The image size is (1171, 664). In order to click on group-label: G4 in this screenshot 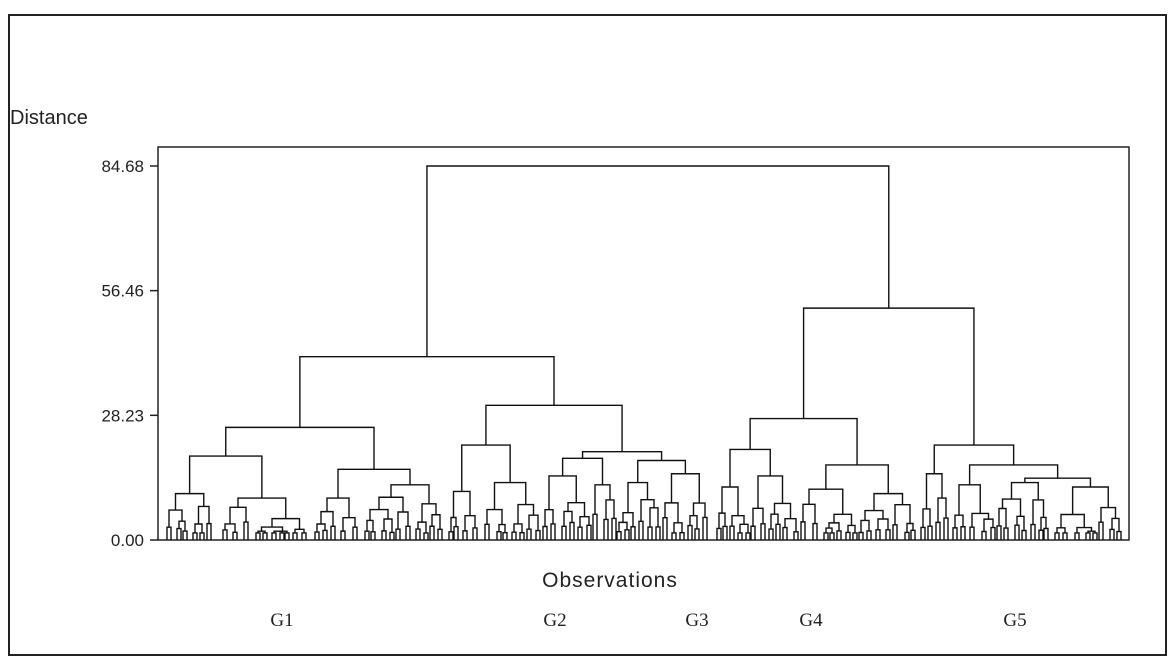, I will do `click(811, 620)`.